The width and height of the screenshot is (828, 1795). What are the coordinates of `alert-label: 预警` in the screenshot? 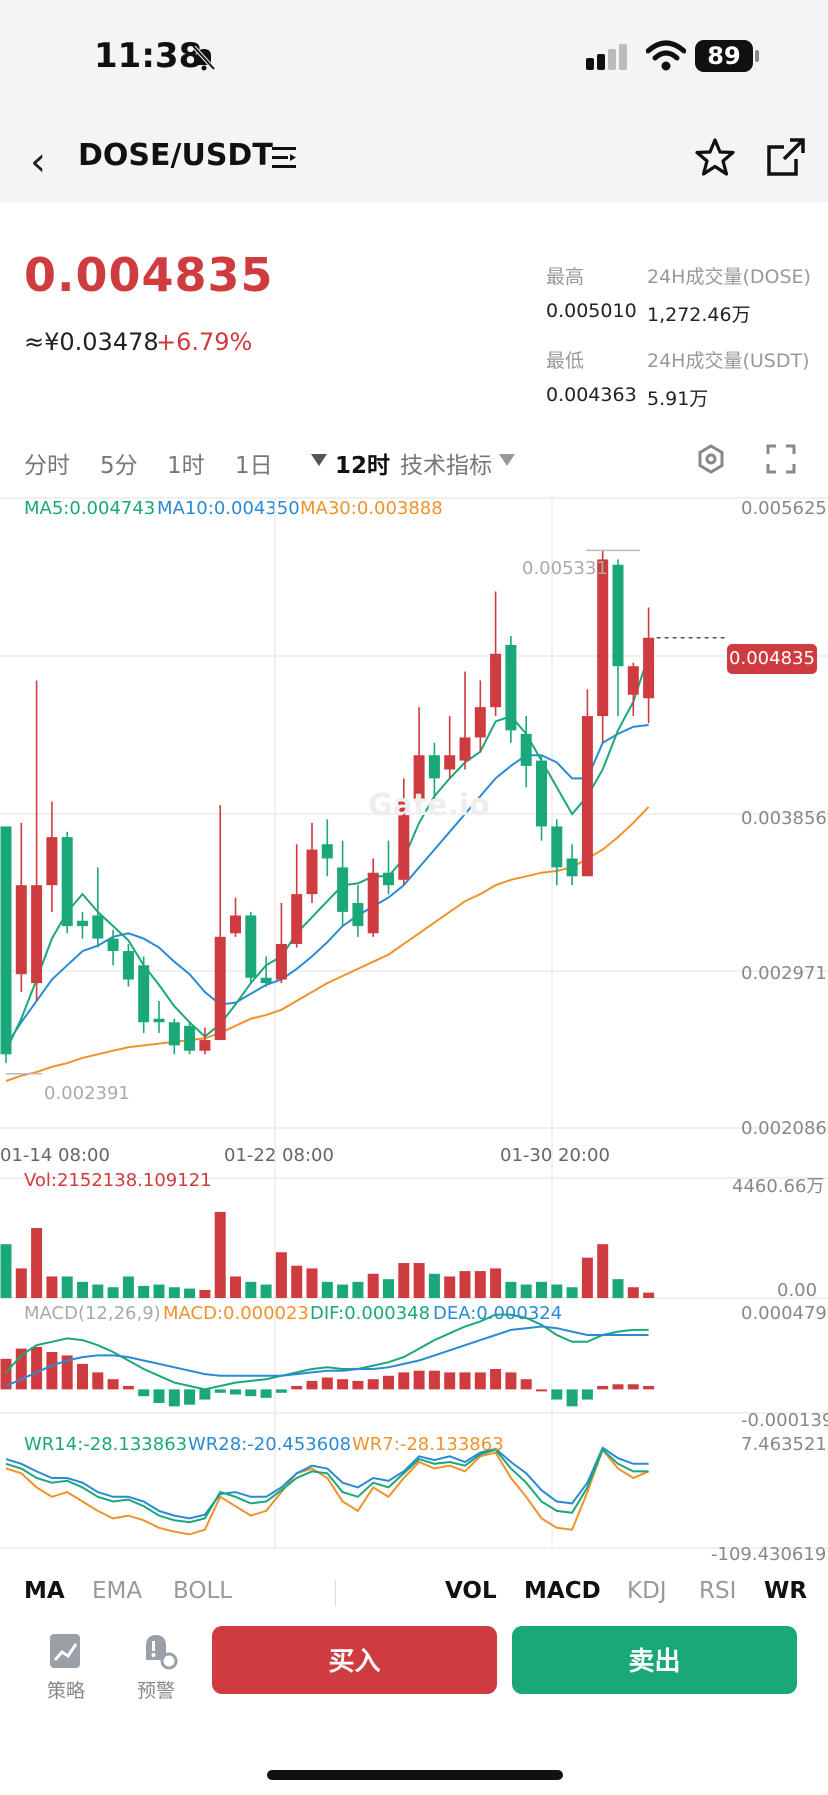 It's located at (156, 1691).